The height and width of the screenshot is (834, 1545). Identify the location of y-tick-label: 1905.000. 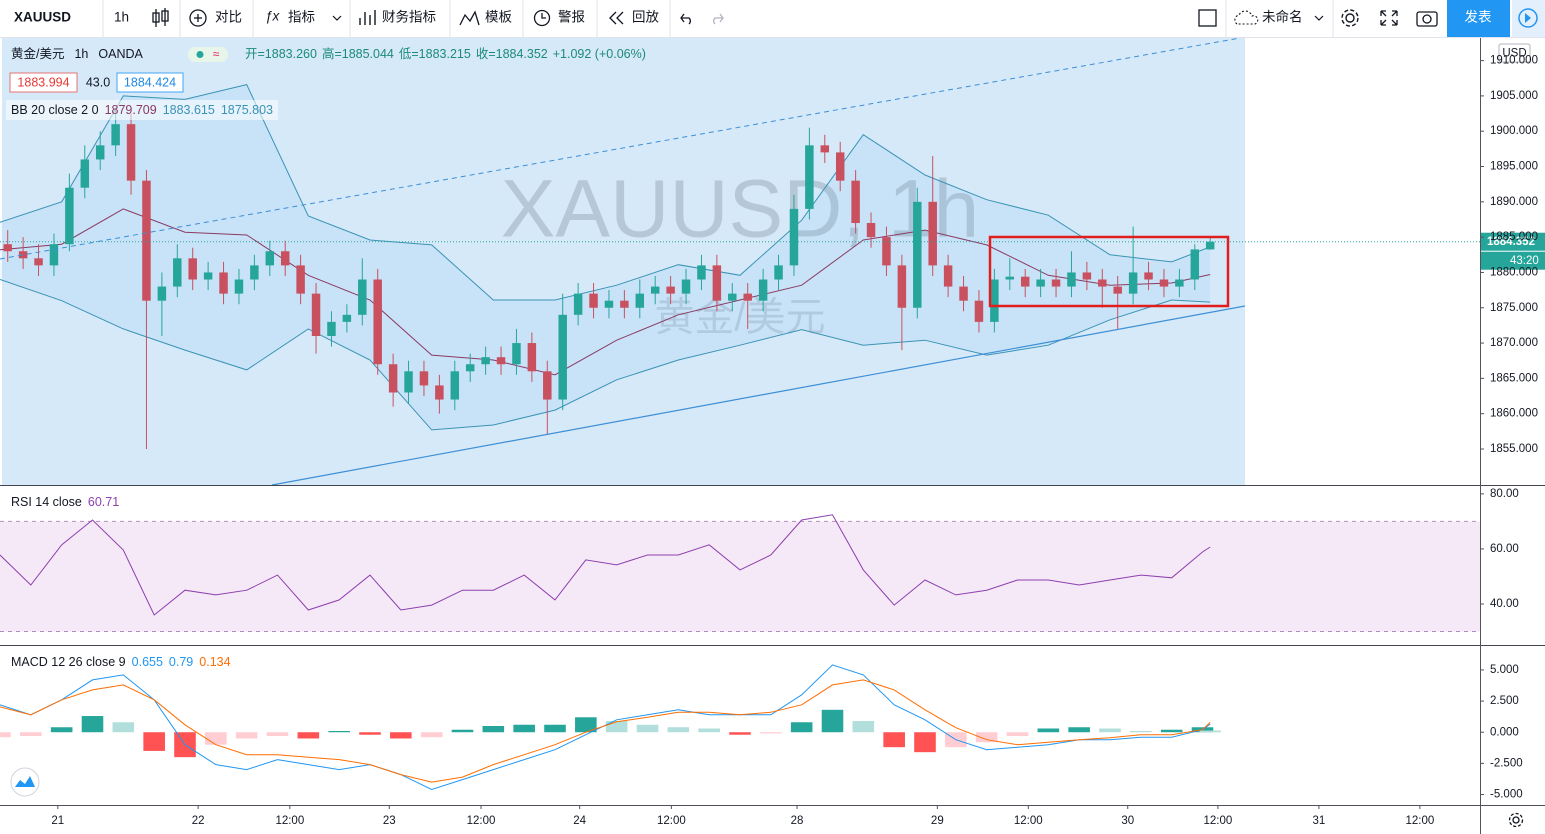
(1514, 96).